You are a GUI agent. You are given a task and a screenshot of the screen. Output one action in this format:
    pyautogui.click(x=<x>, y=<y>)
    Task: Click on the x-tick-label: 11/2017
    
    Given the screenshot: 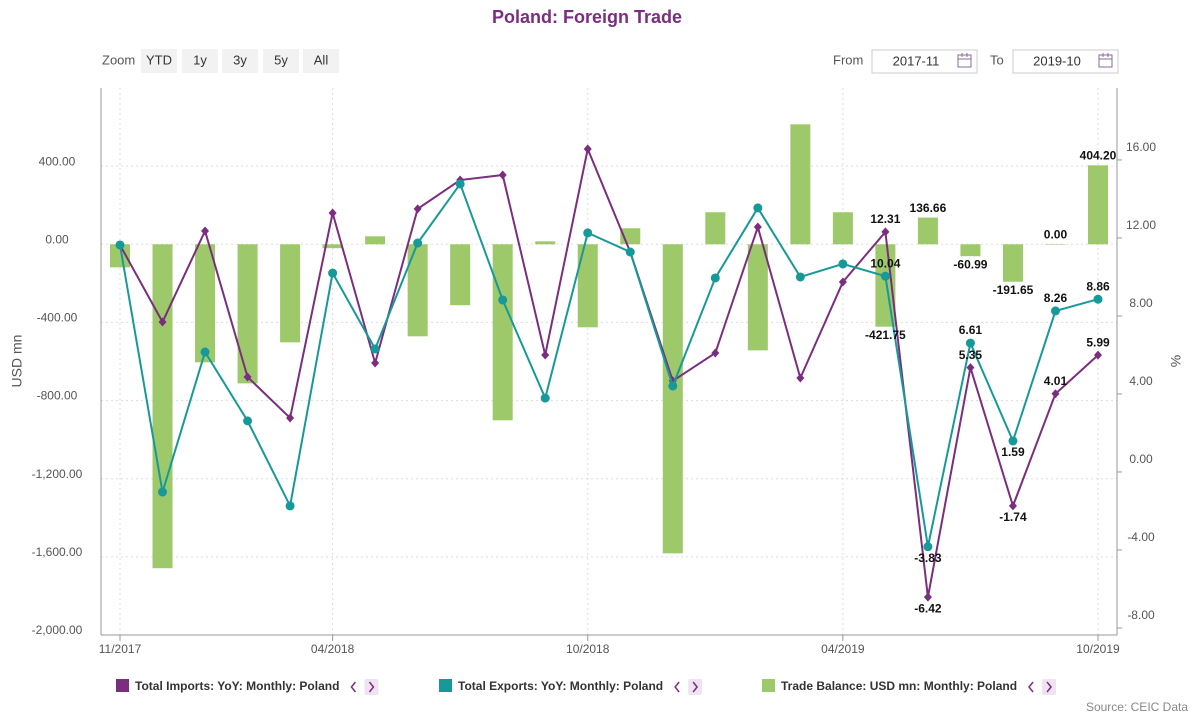 What is the action you would take?
    pyautogui.click(x=120, y=649)
    